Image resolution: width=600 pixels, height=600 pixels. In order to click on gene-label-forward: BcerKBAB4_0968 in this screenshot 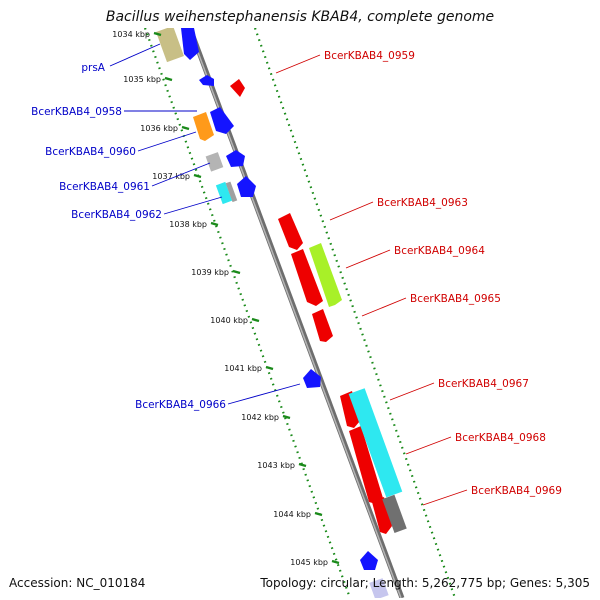, I will do `click(500, 438)`.